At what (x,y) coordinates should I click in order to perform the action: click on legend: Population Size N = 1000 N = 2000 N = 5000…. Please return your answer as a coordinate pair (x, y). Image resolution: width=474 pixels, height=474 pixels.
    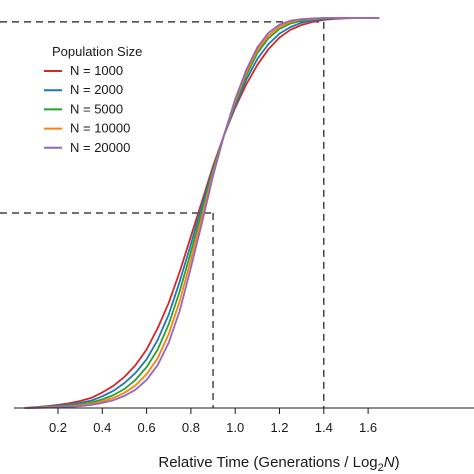
    Looking at the image, I should click on (93, 99).